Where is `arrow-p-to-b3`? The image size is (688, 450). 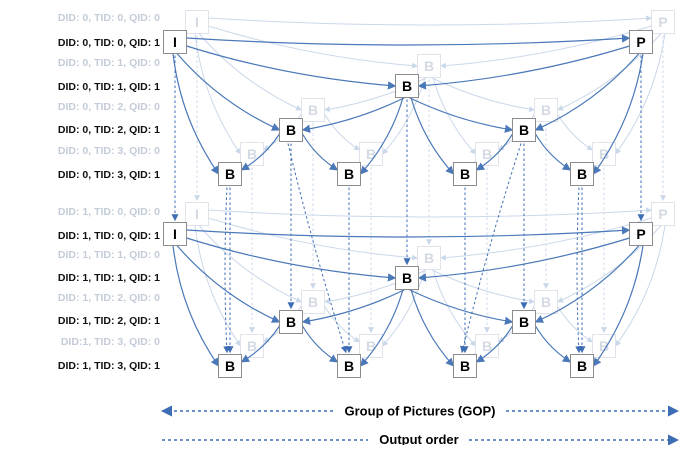
arrow-p-to-b3 is located at coordinates (618, 114).